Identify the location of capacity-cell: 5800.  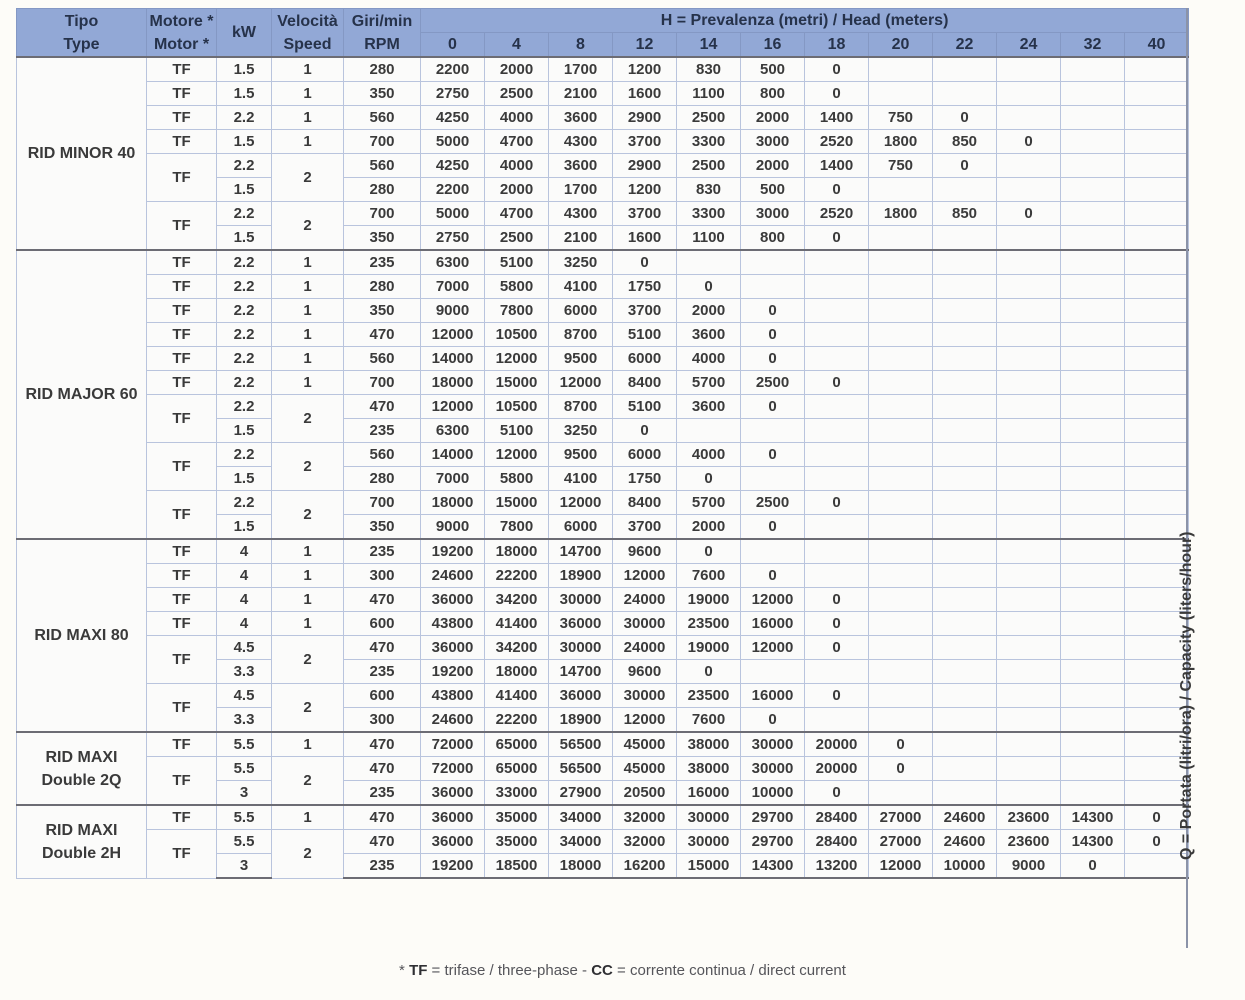
(516, 478).